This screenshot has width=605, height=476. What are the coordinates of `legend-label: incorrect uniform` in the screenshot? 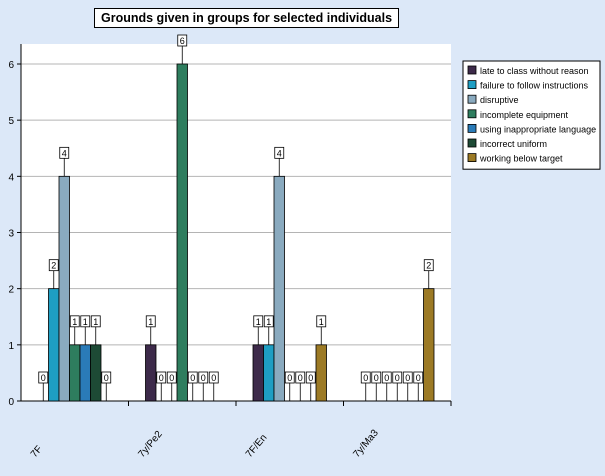 It's located at (513, 144).